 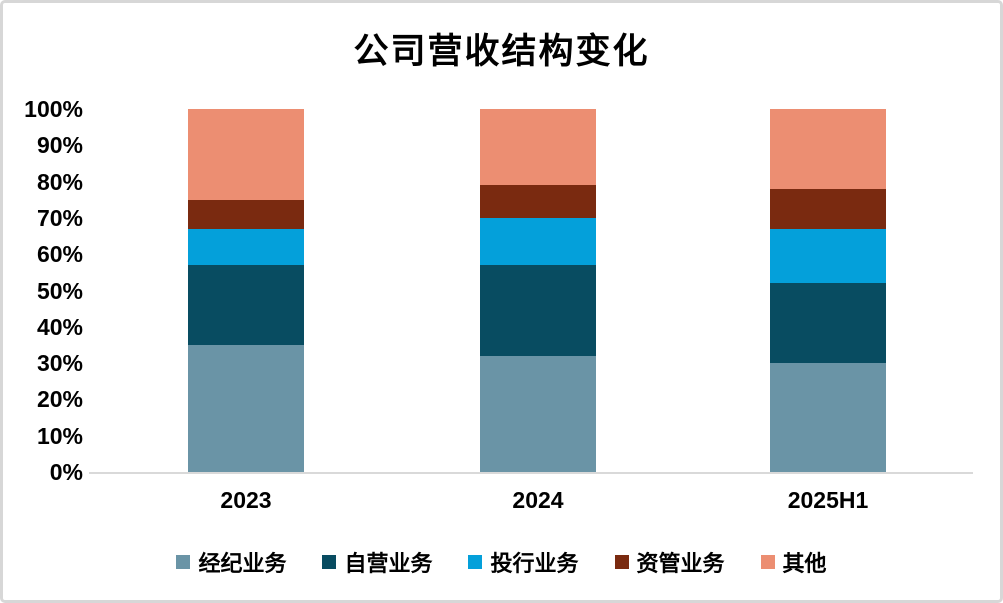 What do you see at coordinates (531, 473) in the screenshot?
I see `x-axis-line` at bounding box center [531, 473].